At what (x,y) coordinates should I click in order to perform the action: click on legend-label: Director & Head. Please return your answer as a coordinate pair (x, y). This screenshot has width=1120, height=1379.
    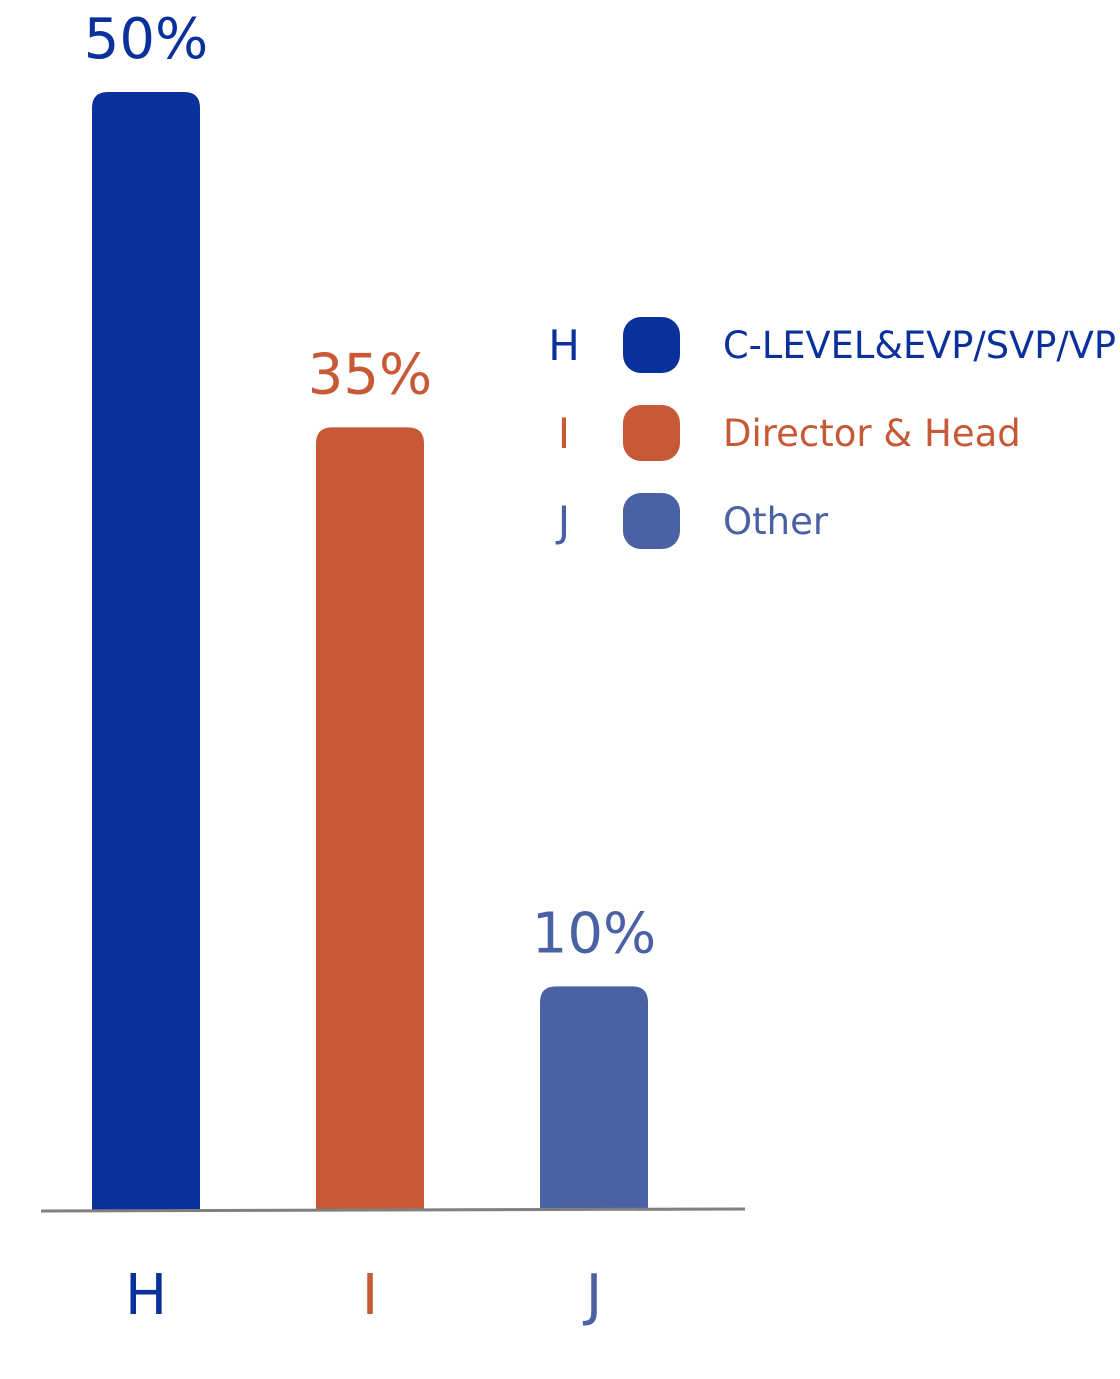
    Looking at the image, I should click on (872, 433).